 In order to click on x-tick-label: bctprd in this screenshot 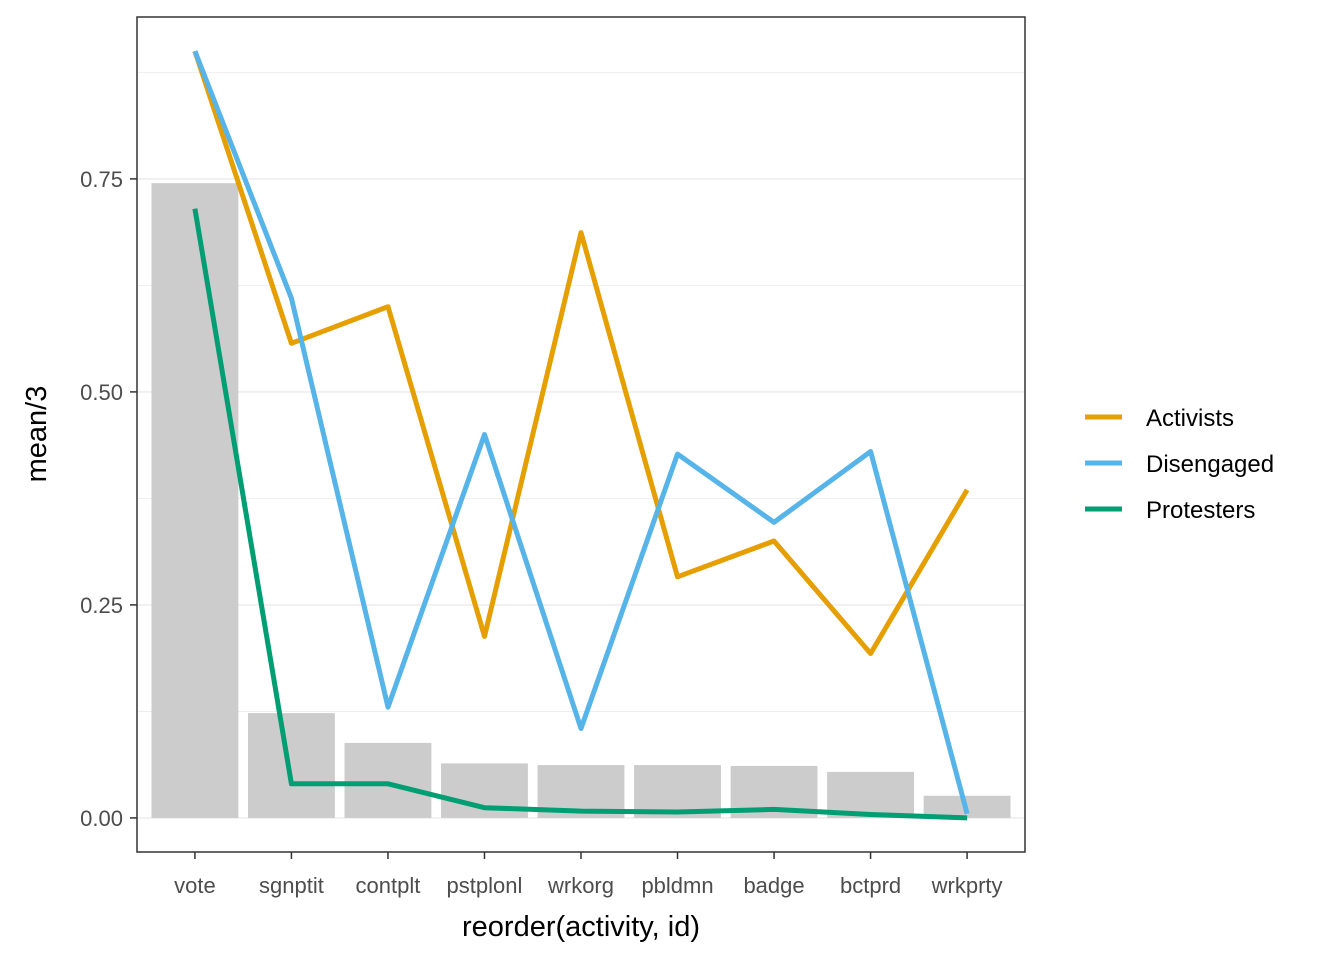, I will do `click(870, 885)`.